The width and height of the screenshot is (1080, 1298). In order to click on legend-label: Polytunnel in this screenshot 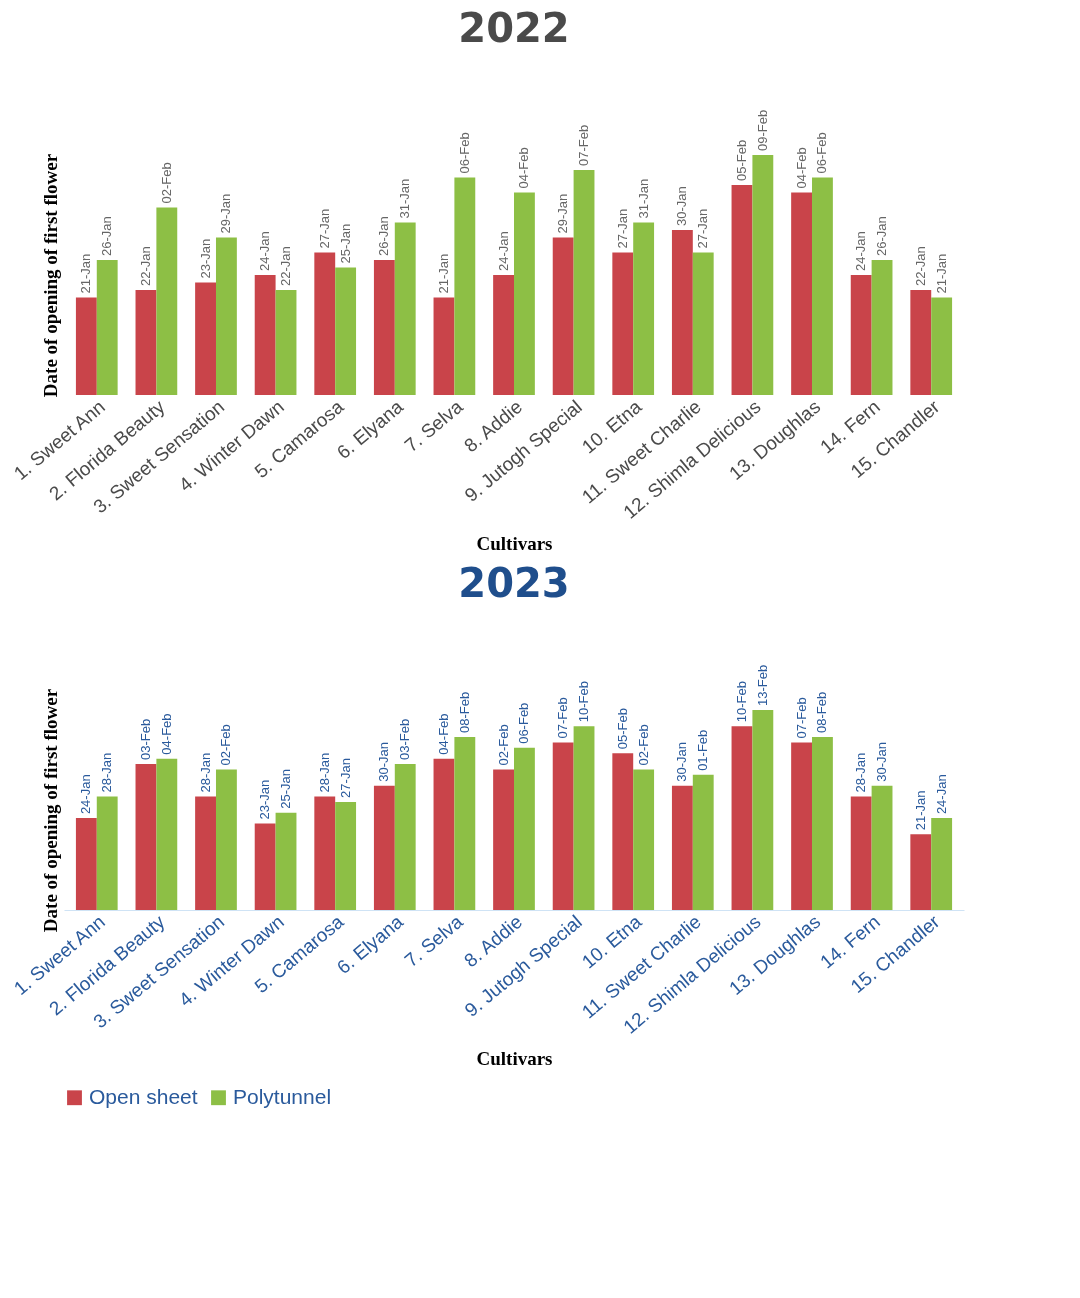, I will do `click(282, 1096)`.